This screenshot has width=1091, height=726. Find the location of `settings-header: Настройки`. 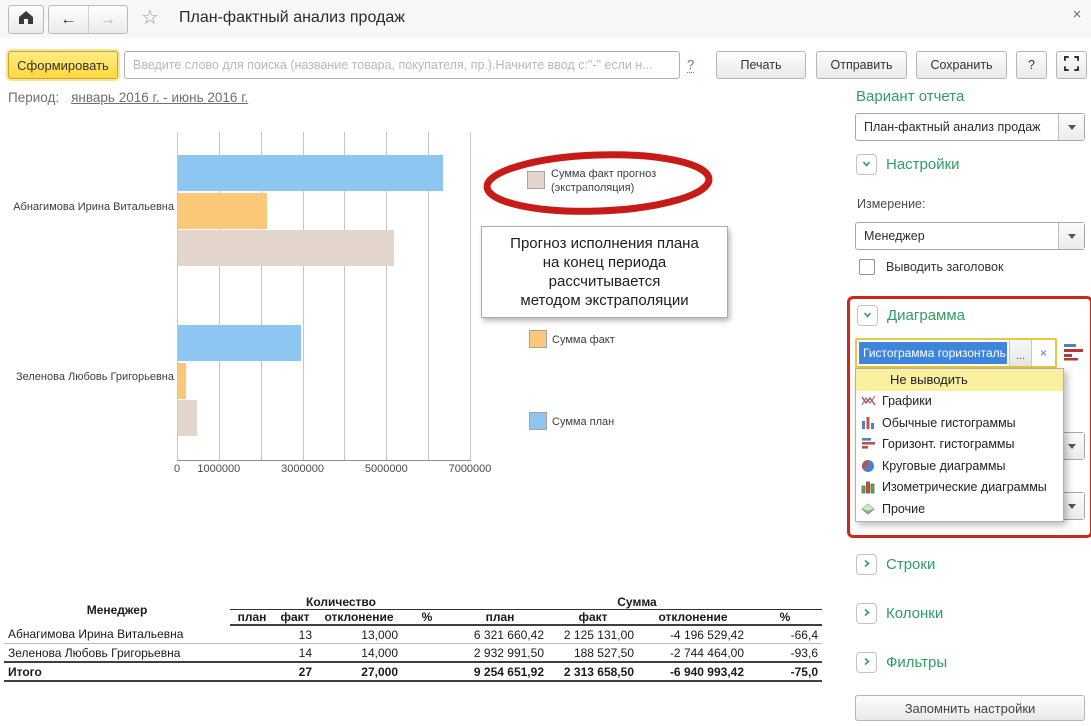

settings-header: Настройки is located at coordinates (923, 164).